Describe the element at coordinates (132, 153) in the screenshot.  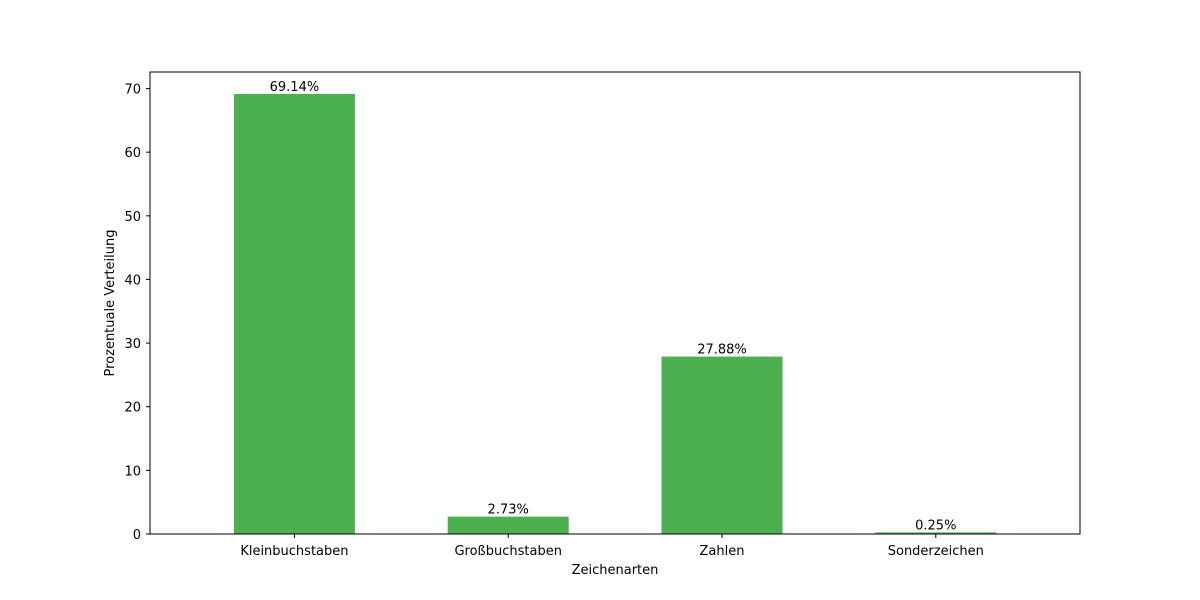
I see `y-tick-label-6: 60` at that location.